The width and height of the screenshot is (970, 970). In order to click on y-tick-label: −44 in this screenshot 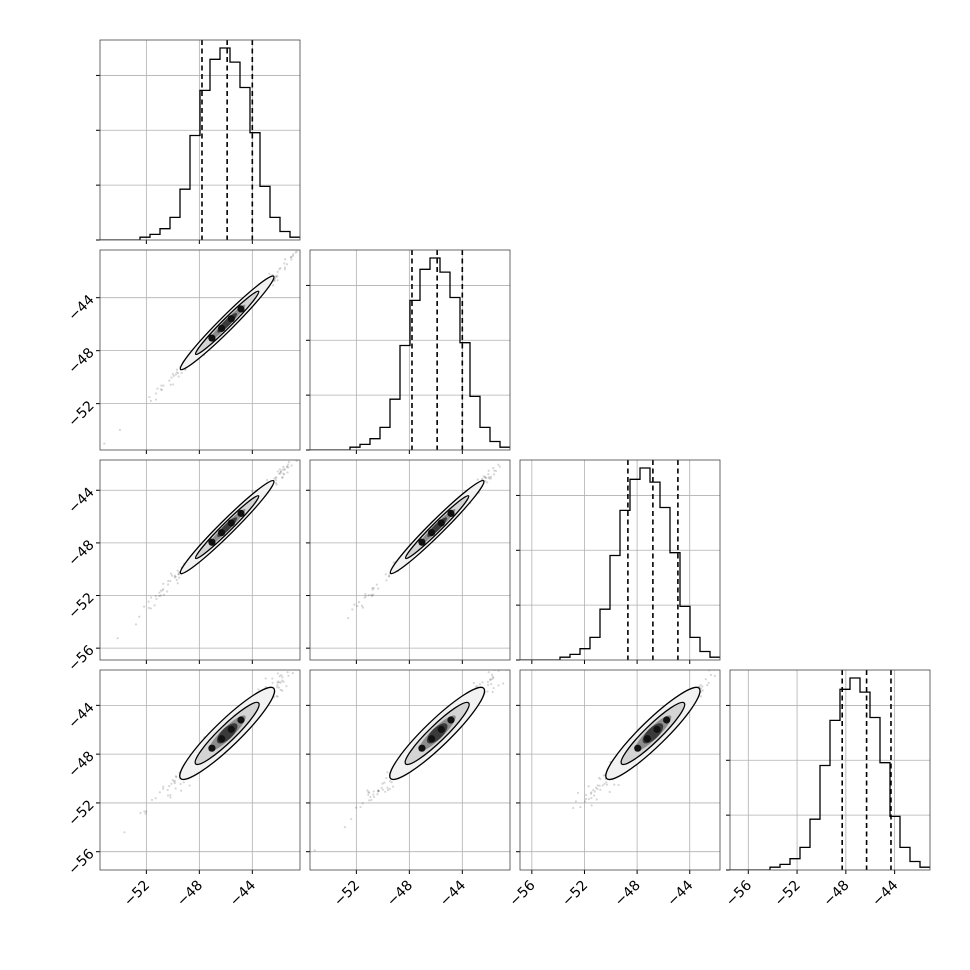, I will do `click(81, 501)`.